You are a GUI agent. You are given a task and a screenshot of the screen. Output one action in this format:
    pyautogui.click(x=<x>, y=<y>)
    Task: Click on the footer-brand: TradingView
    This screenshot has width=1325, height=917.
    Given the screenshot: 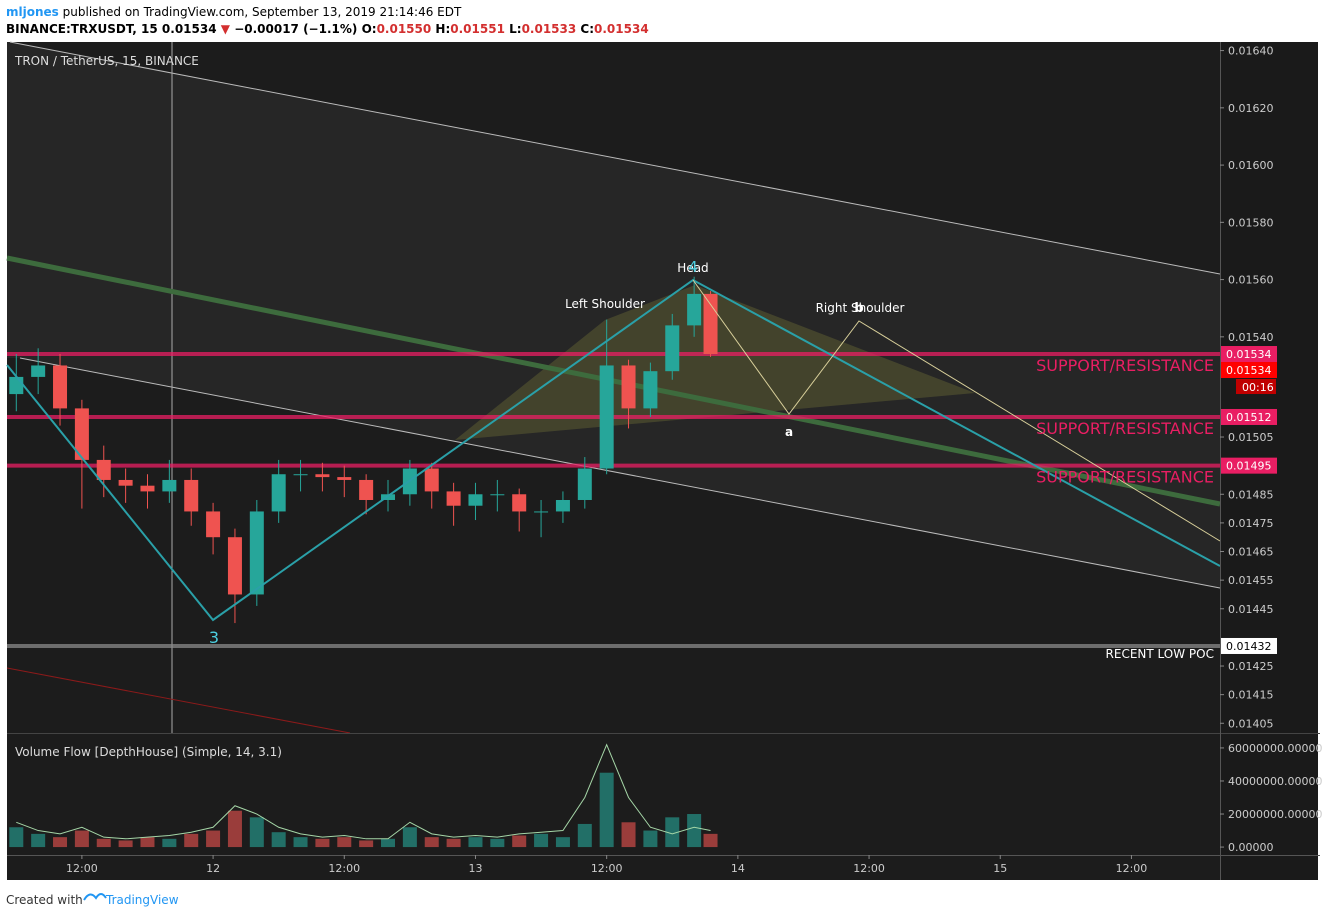 What is the action you would take?
    pyautogui.click(x=142, y=900)
    